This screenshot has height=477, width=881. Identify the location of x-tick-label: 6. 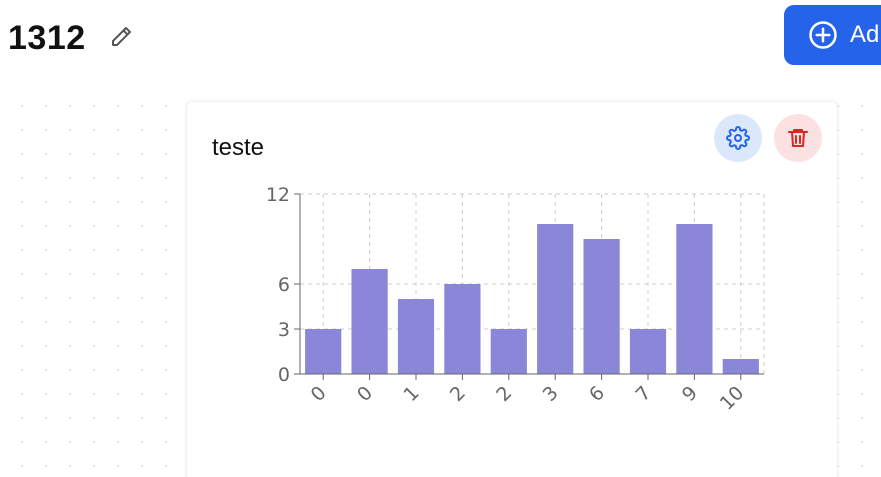
(597, 394).